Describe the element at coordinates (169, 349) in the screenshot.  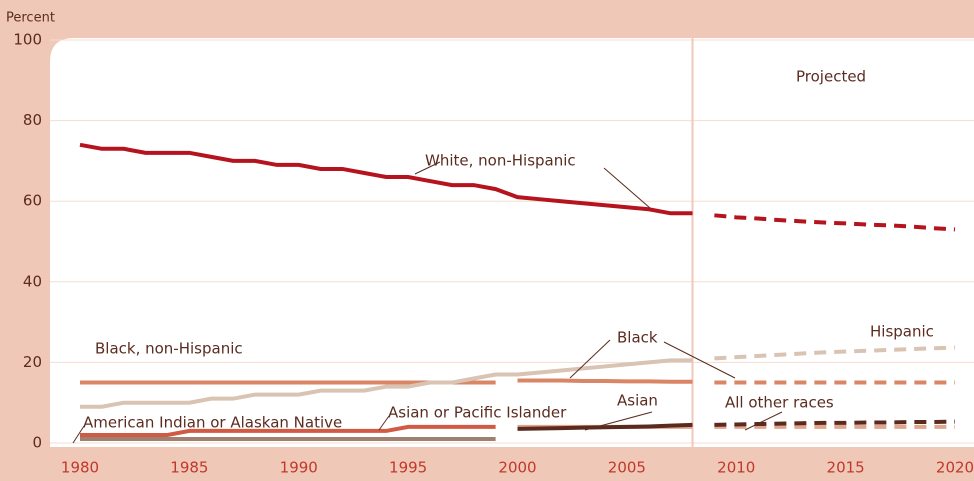
I see `series-label: Black, non-Hispanic` at that location.